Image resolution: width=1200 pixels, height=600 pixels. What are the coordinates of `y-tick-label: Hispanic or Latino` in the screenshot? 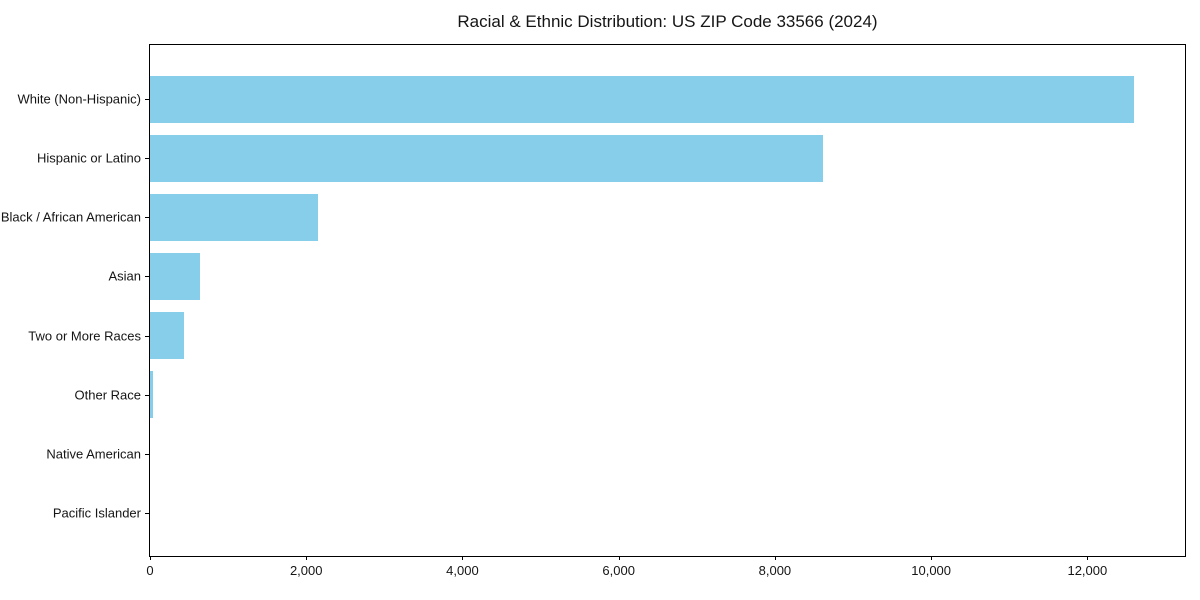 It's located at (88, 158).